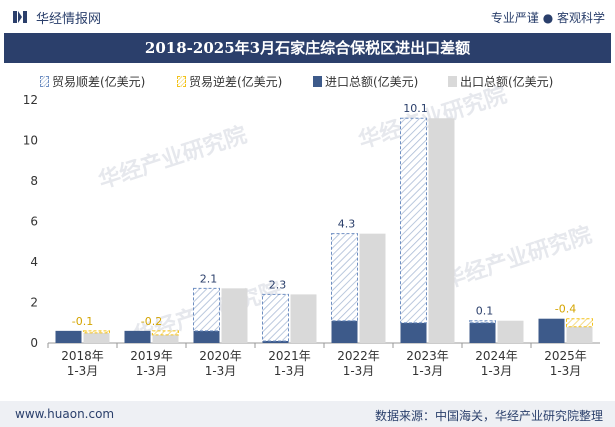 This screenshot has height=427, width=615. Describe the element at coordinates (488, 416) in the screenshot. I see `footer-source: 数据来源：中国海关，华经产业研究院整理` at that location.